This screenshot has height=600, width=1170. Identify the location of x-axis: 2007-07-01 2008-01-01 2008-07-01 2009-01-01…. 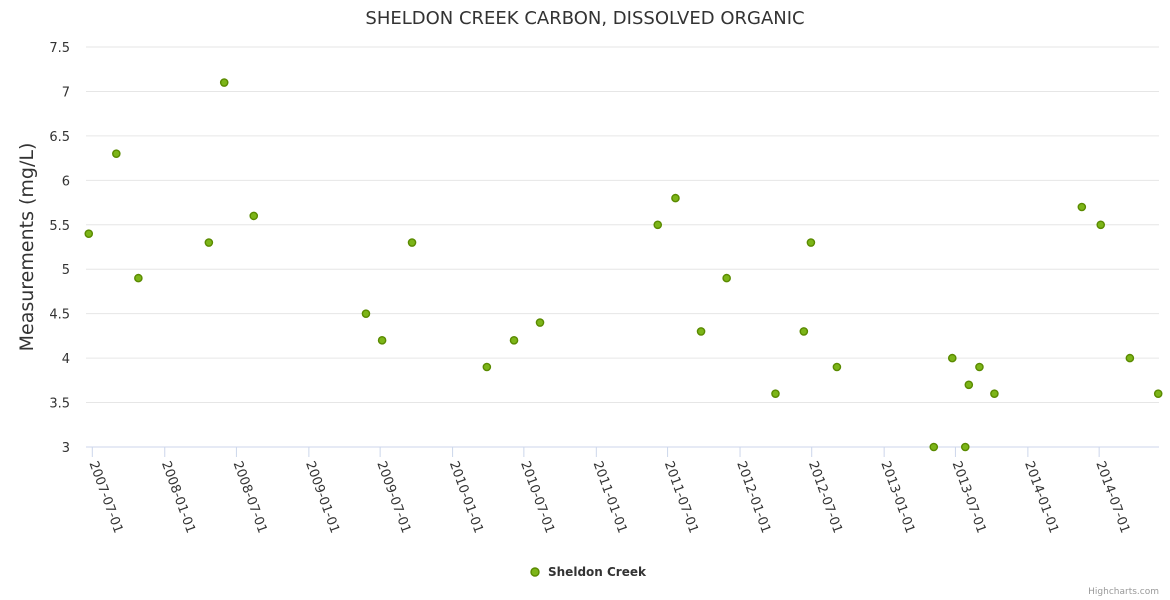
(609, 491).